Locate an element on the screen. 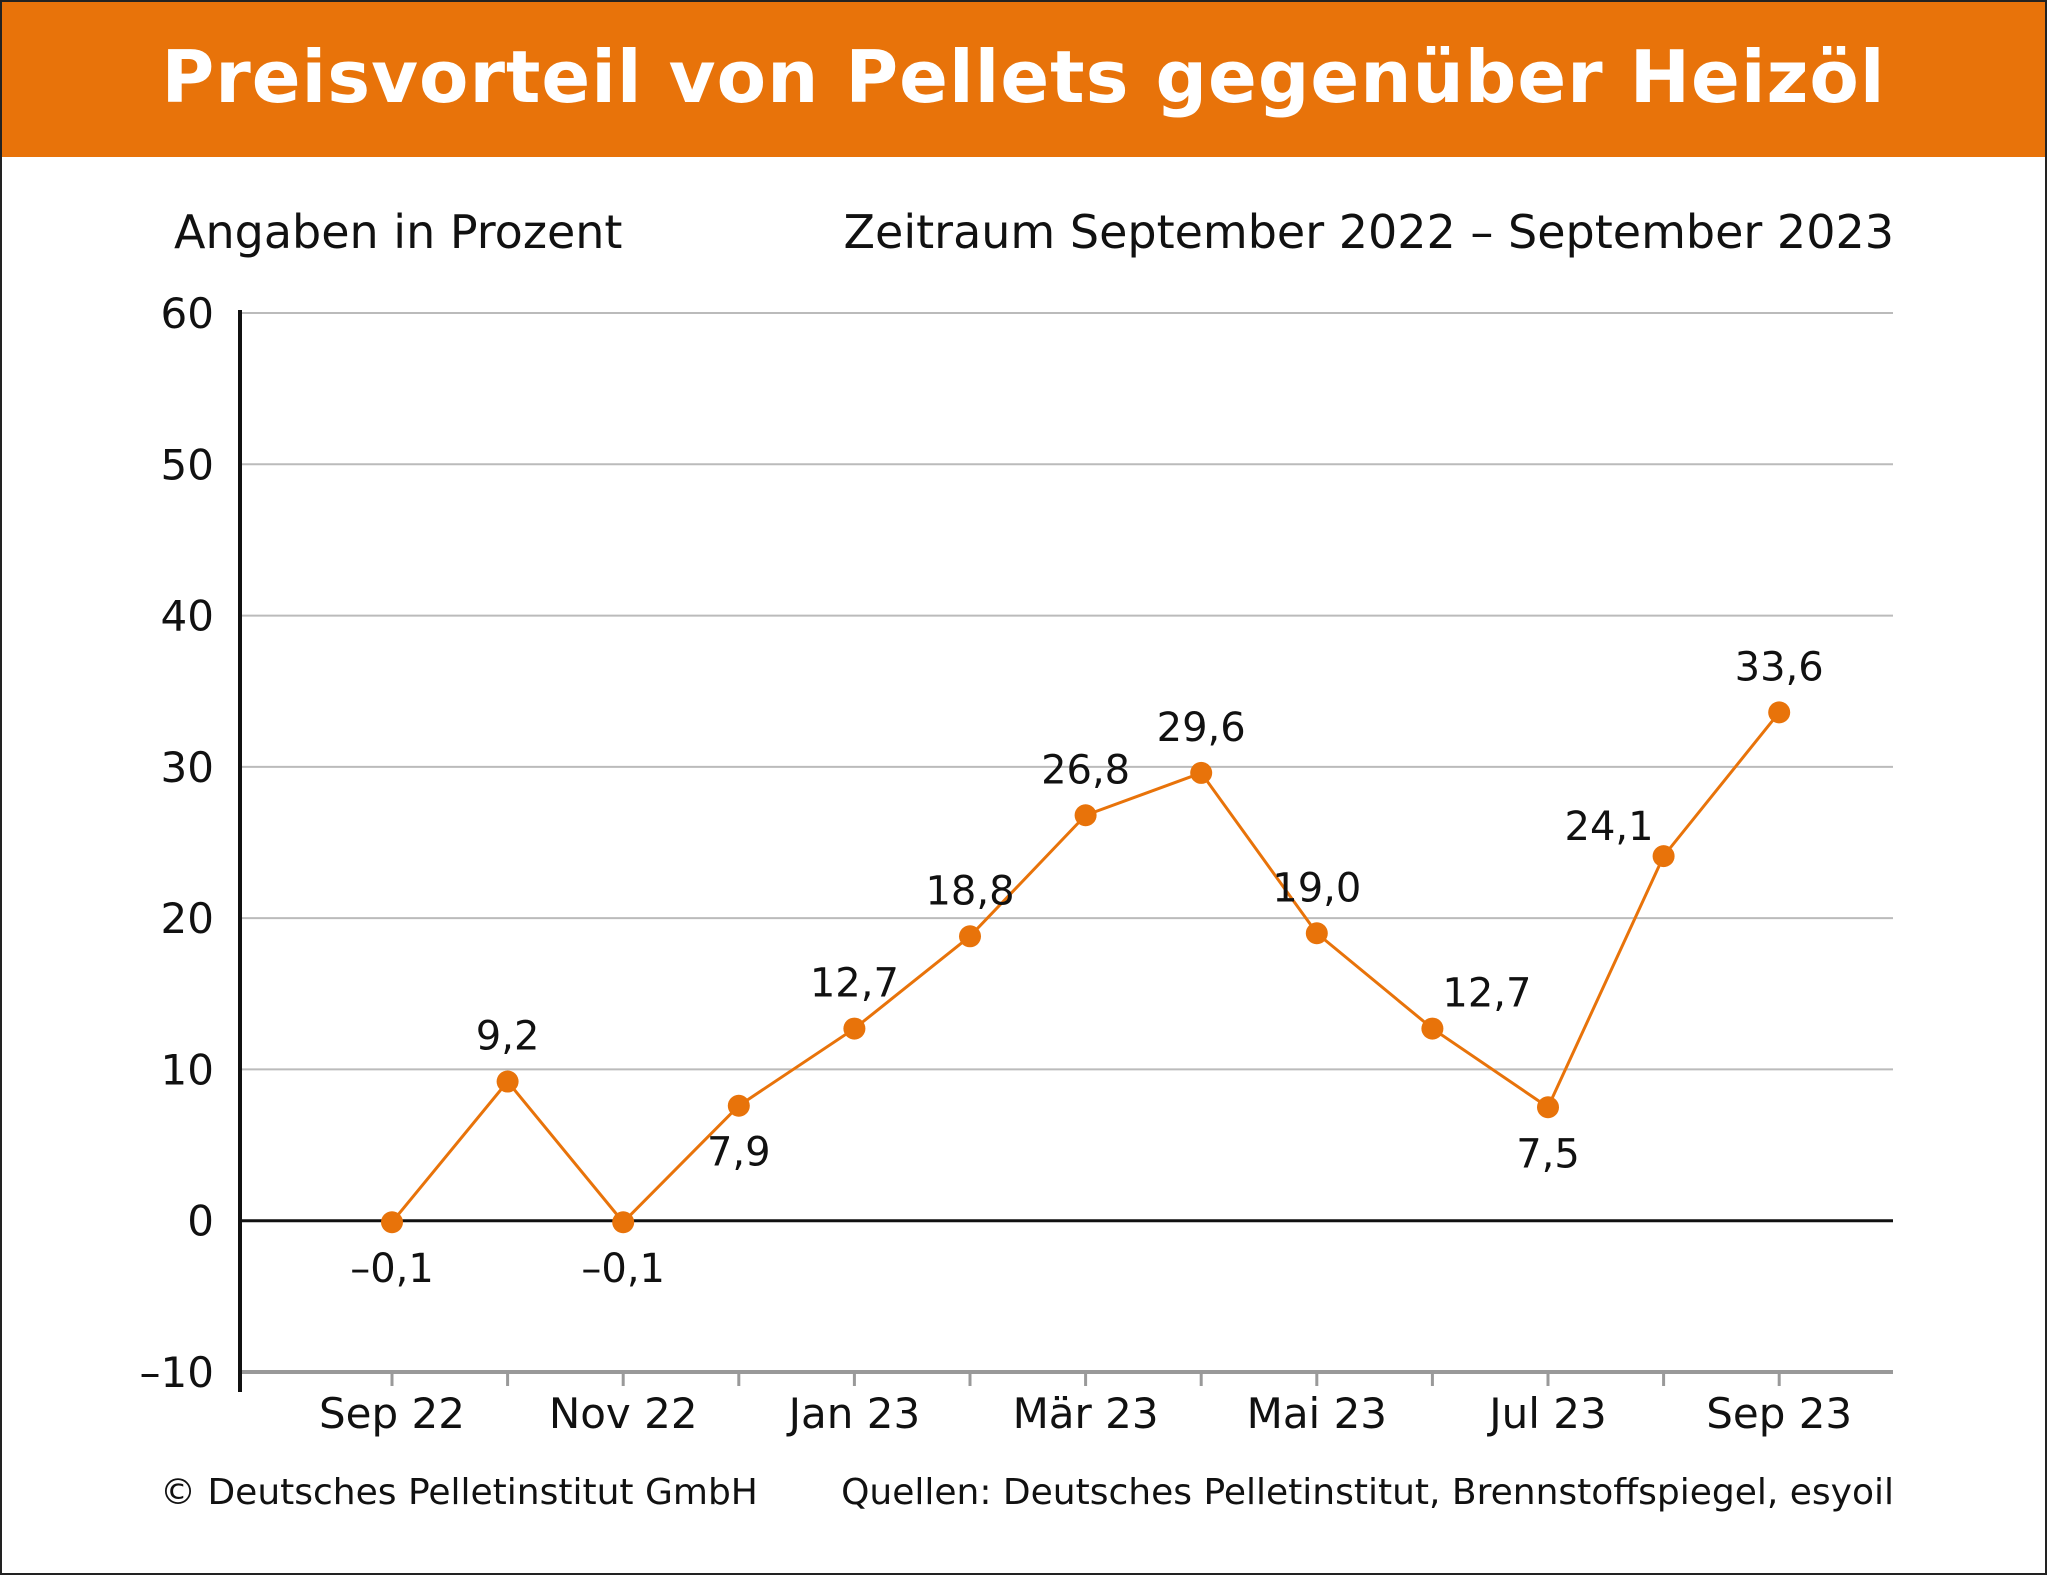  data-label: 7,9 is located at coordinates (739, 1153).